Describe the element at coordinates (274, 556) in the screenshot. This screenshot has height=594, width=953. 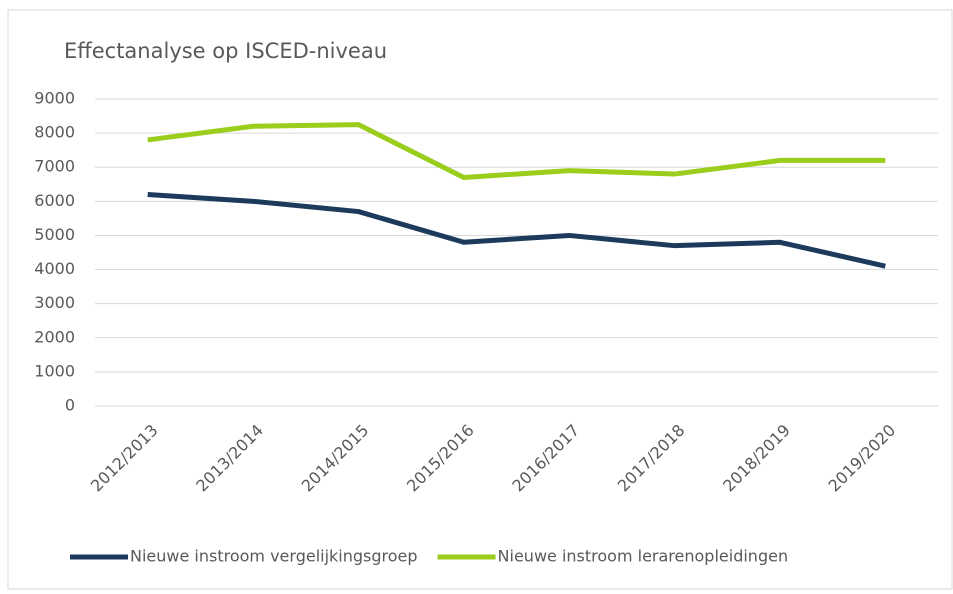
I see `legend-label: Nieuwe instroom vergelijkingsgroep` at that location.